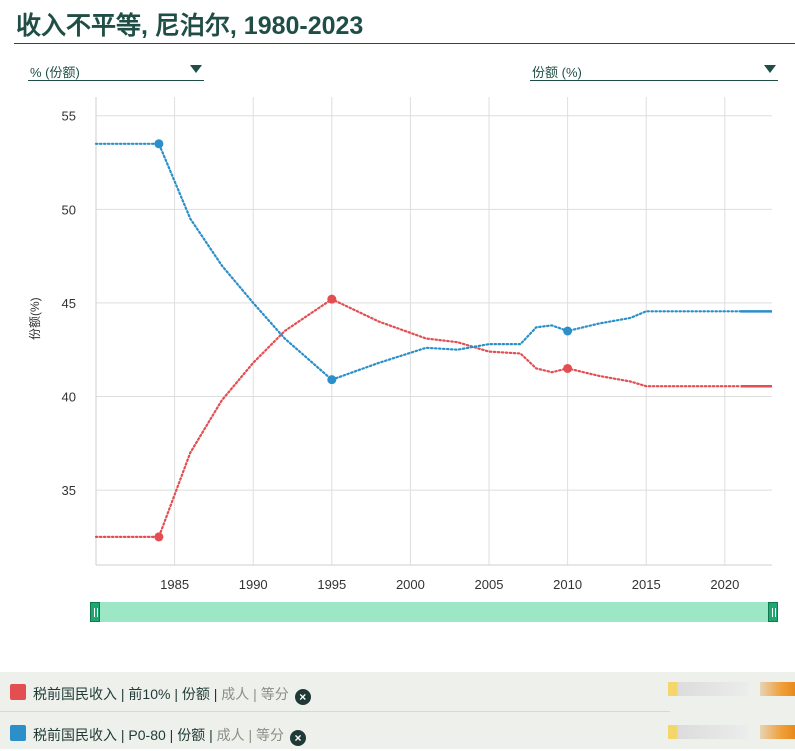 The image size is (795, 751). What do you see at coordinates (167, 735) in the screenshot?
I see `legend-percentile: | P0-80 | 份额 |` at bounding box center [167, 735].